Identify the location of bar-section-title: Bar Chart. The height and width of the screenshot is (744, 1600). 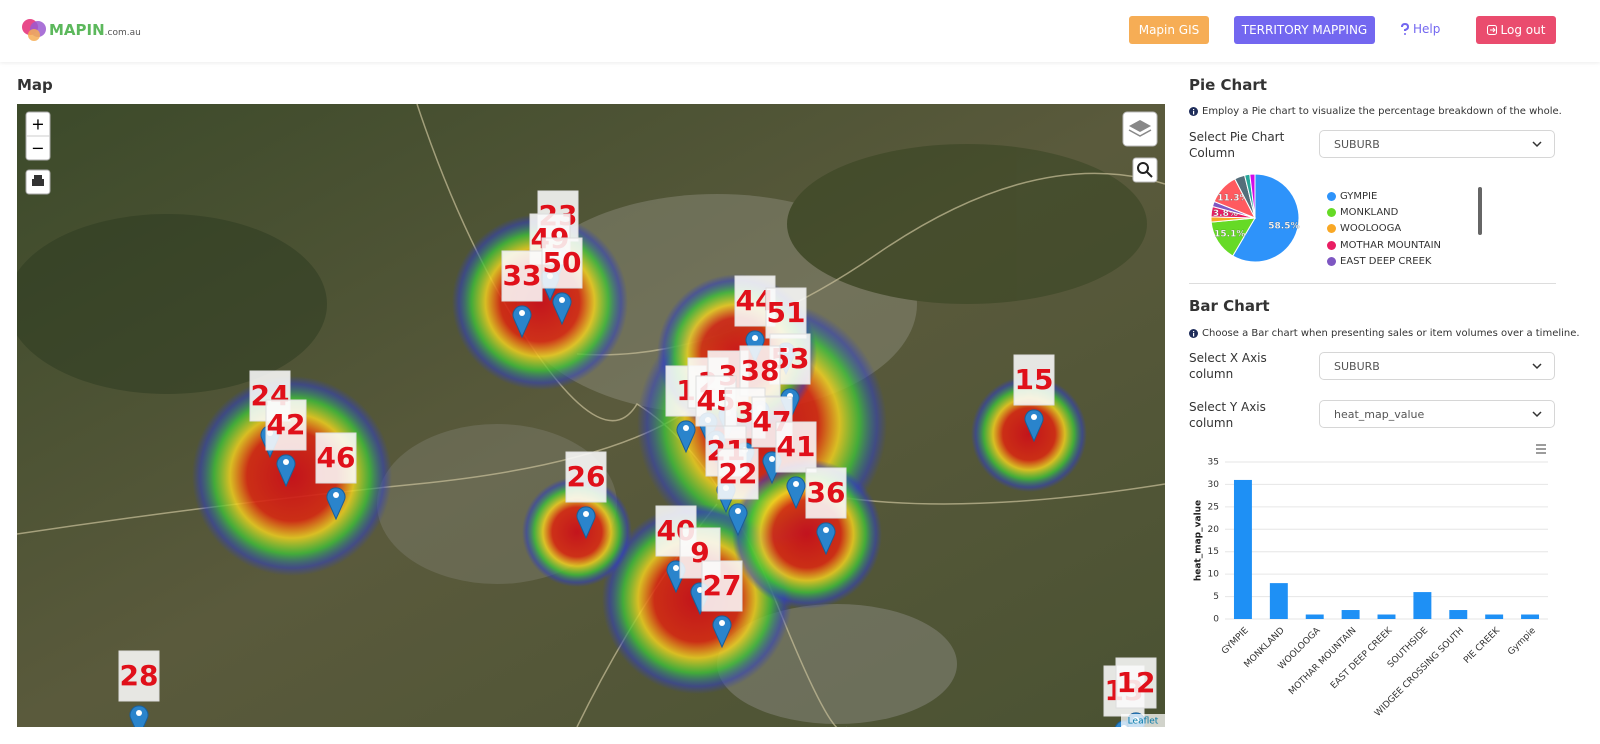
(1229, 306).